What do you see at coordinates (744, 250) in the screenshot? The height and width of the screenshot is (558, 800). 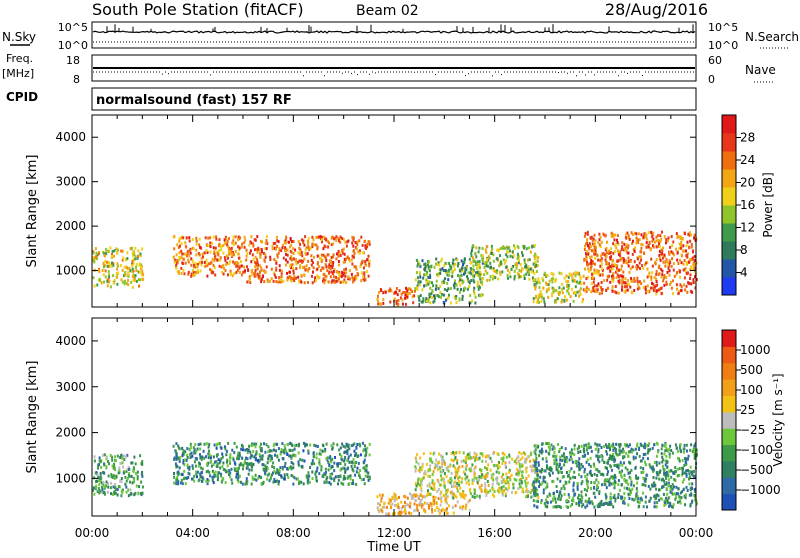 I see `colorbar-tick-label: 8` at bounding box center [744, 250].